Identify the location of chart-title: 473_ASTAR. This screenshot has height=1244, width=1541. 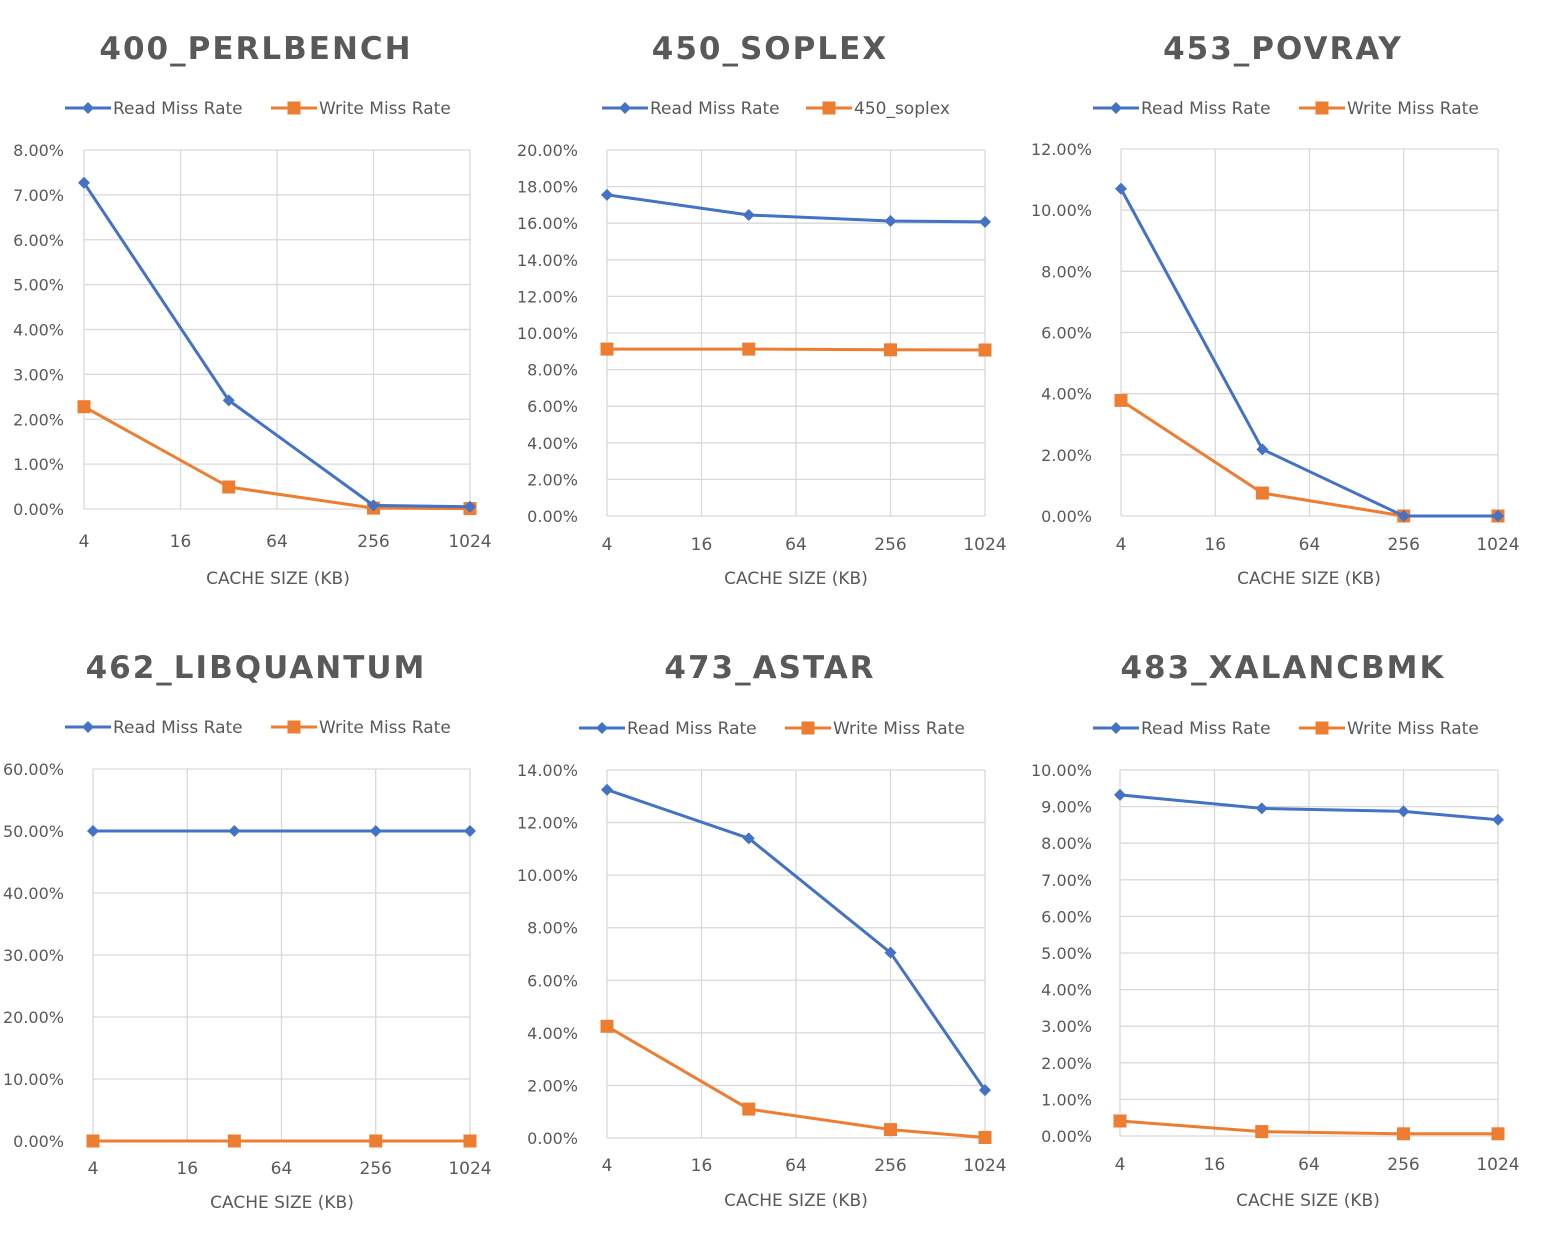
(769, 668).